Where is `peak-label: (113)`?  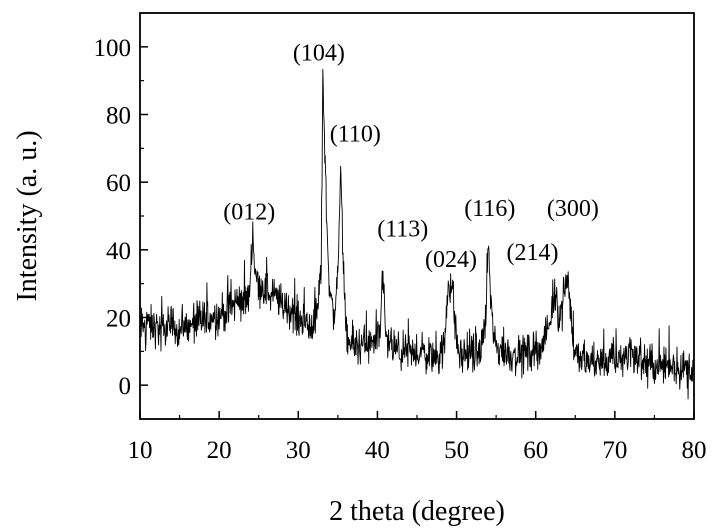 peak-label: (113) is located at coordinates (402, 229).